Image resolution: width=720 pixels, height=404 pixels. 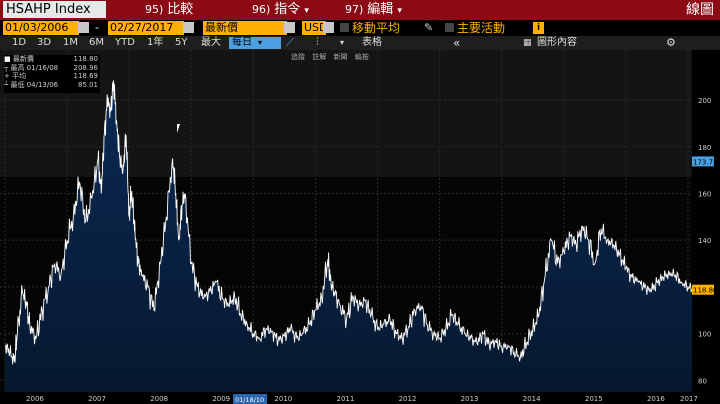 I want to click on moving-average-label: 移動平均, so click(x=376, y=28).